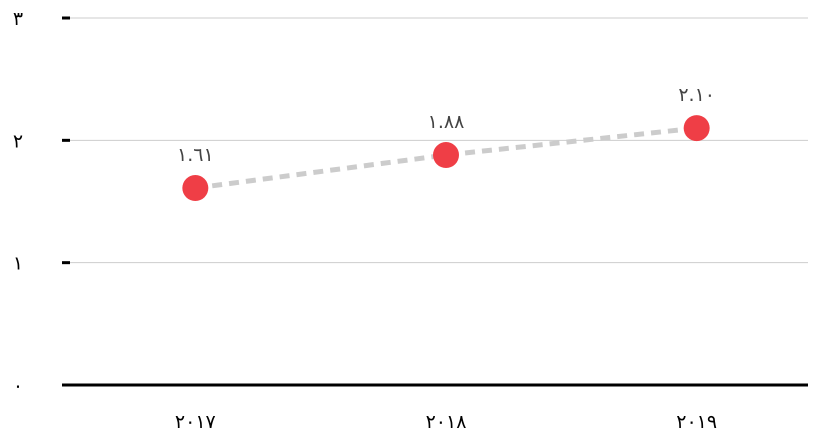 The image size is (818, 439). What do you see at coordinates (195, 155) in the screenshot?
I see `data-label: ١.٦١` at bounding box center [195, 155].